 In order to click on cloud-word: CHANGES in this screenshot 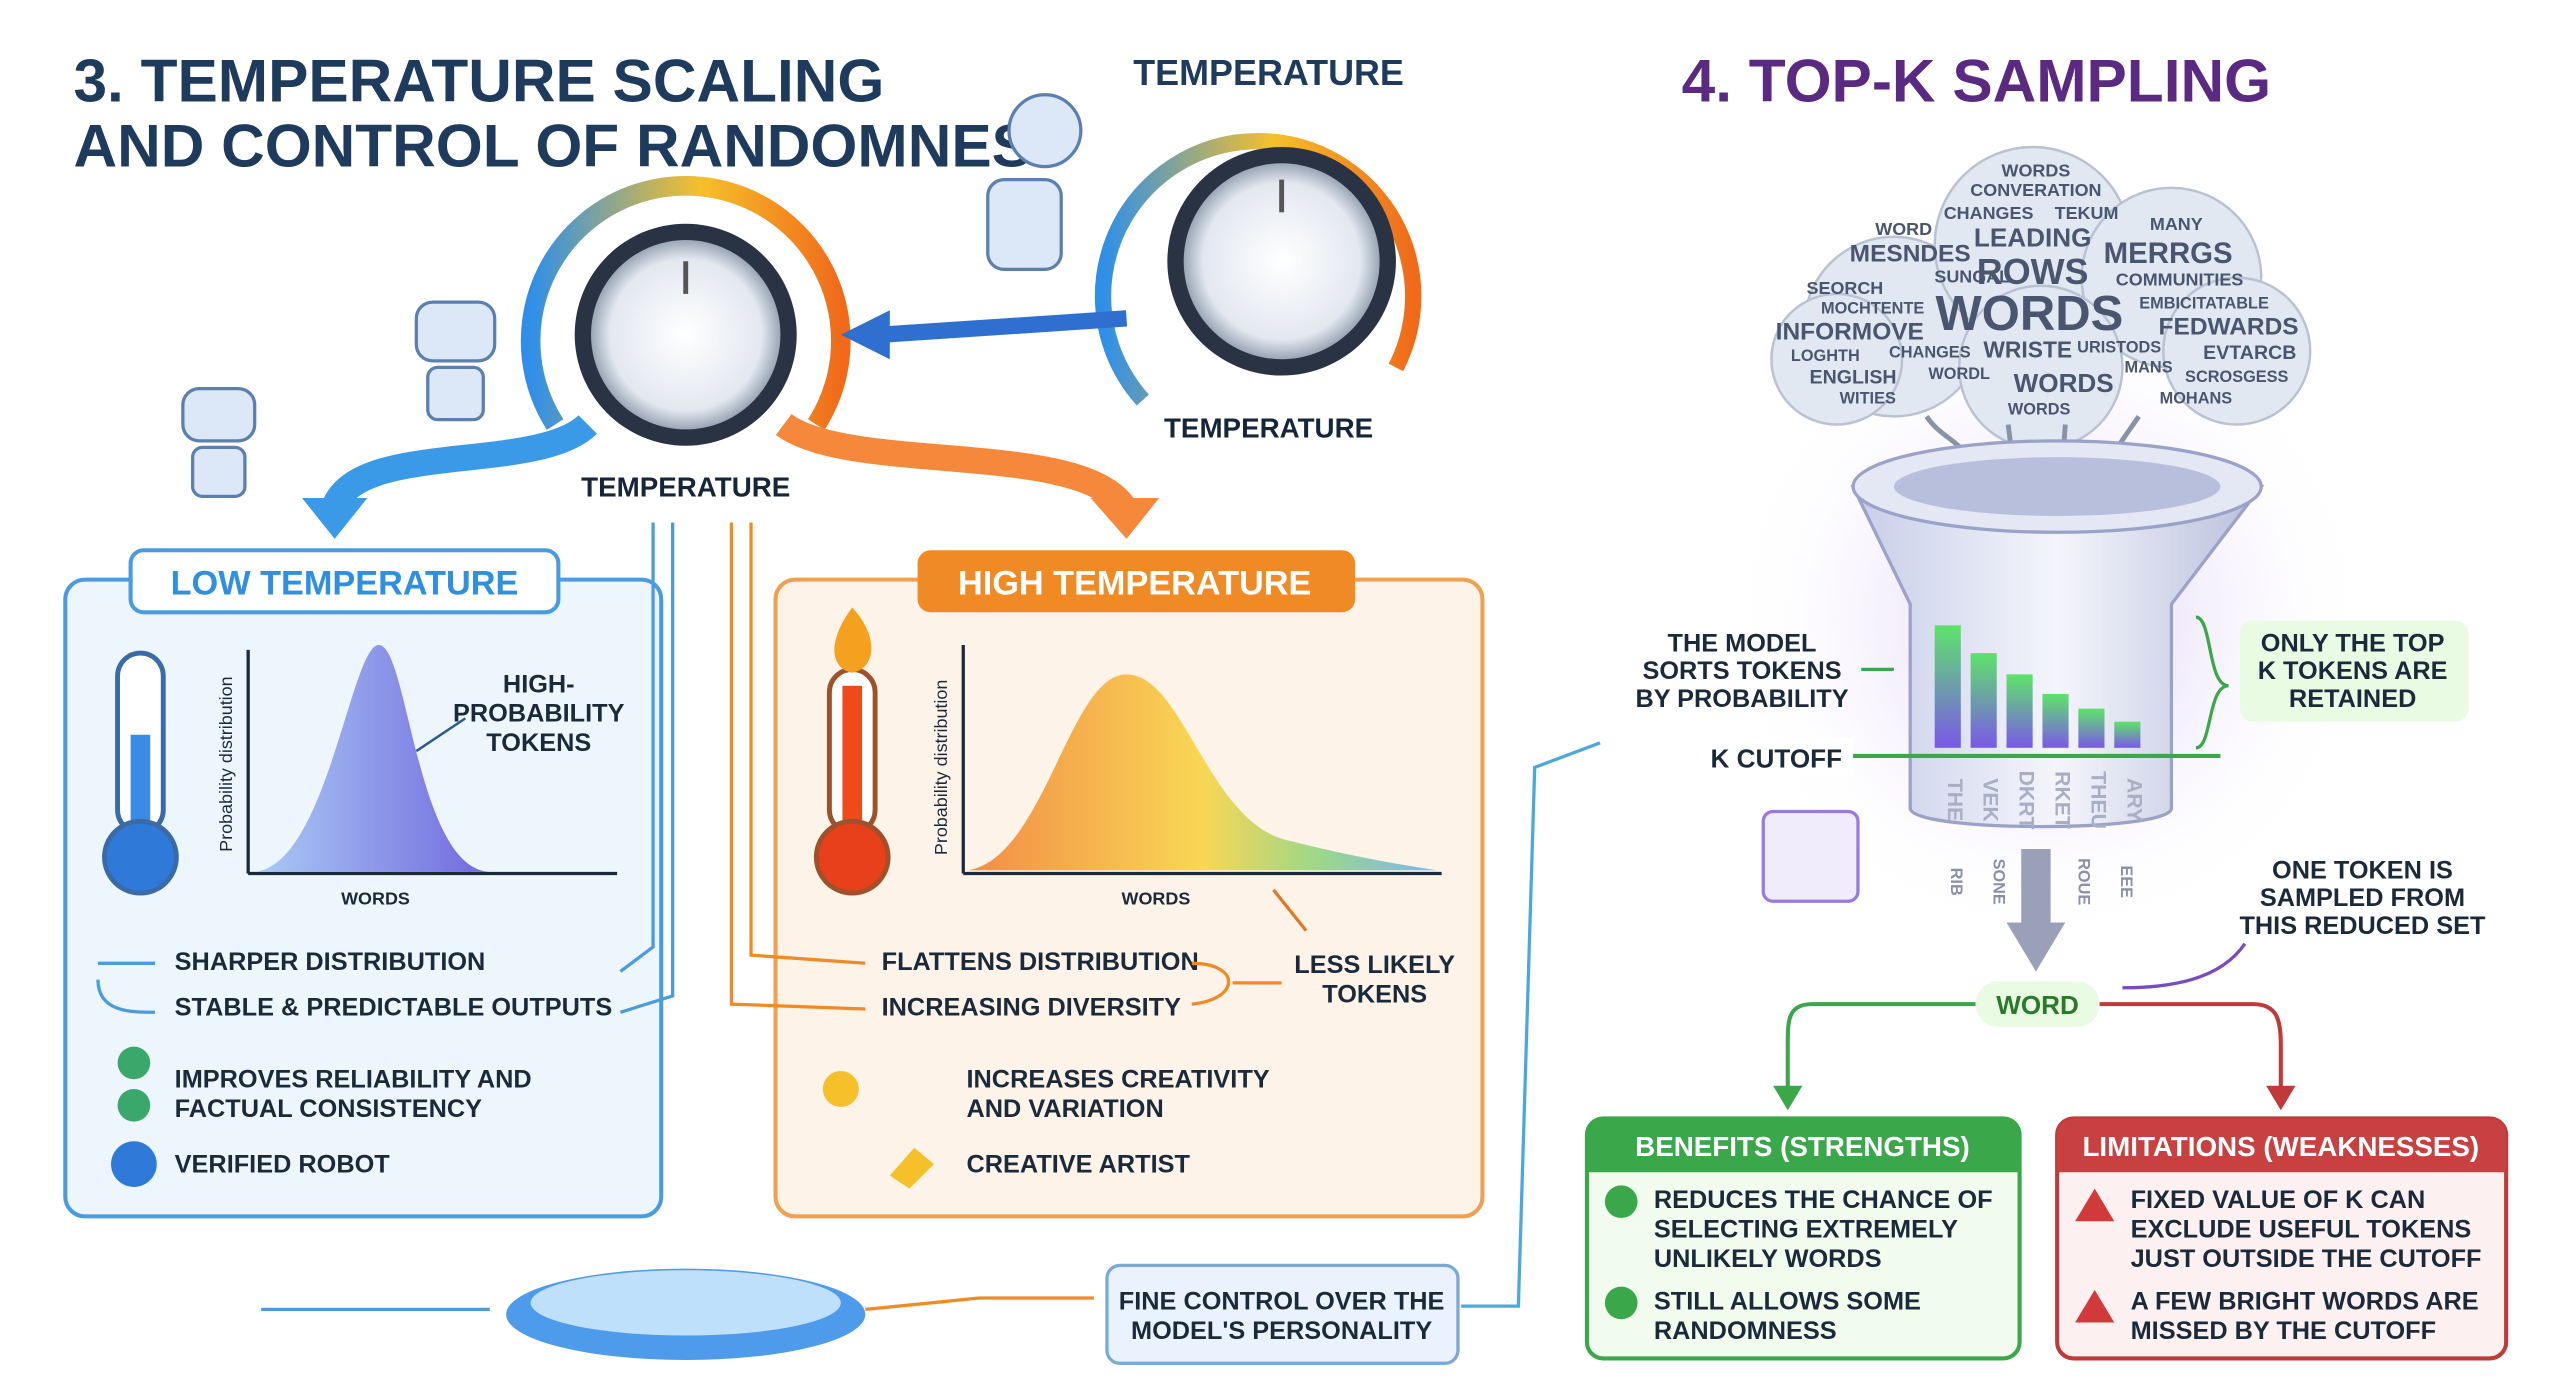, I will do `click(1989, 213)`.